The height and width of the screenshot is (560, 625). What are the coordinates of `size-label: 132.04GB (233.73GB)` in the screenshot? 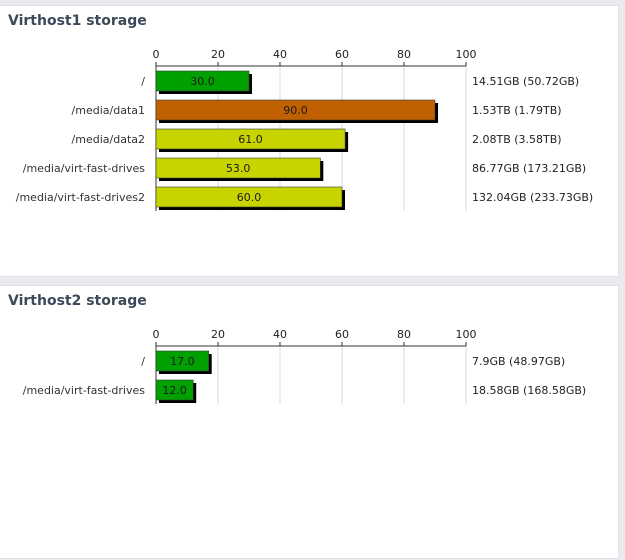 It's located at (532, 197).